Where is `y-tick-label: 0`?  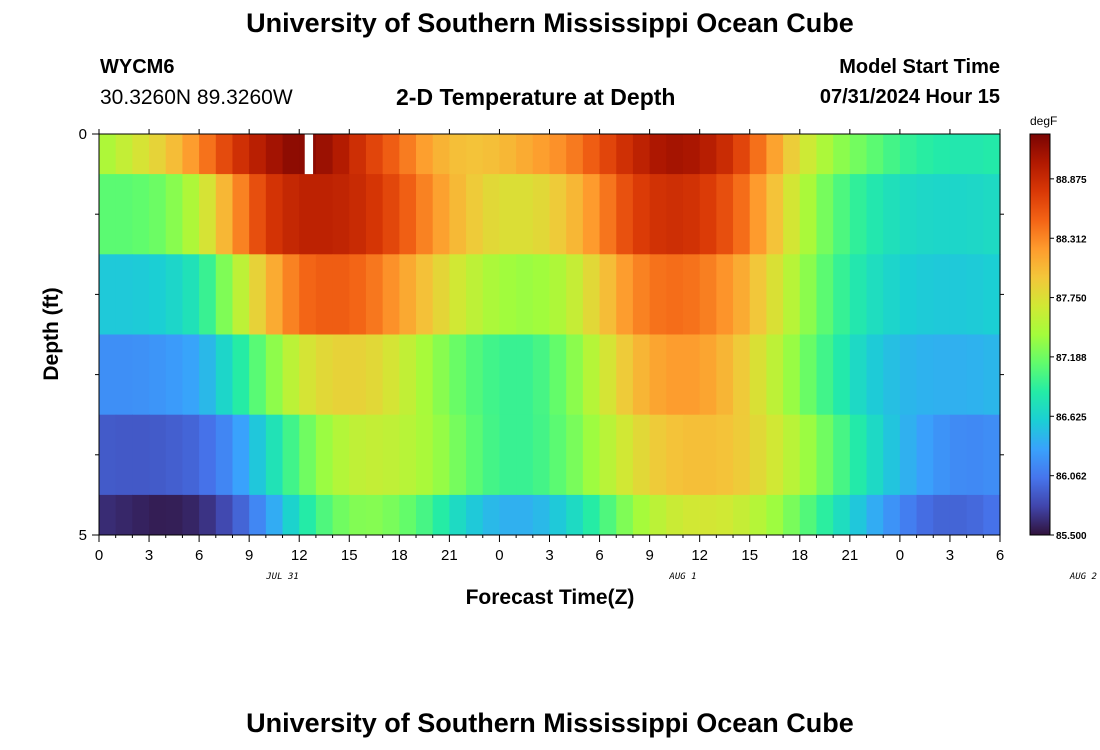
y-tick-label: 0 is located at coordinates (83, 134).